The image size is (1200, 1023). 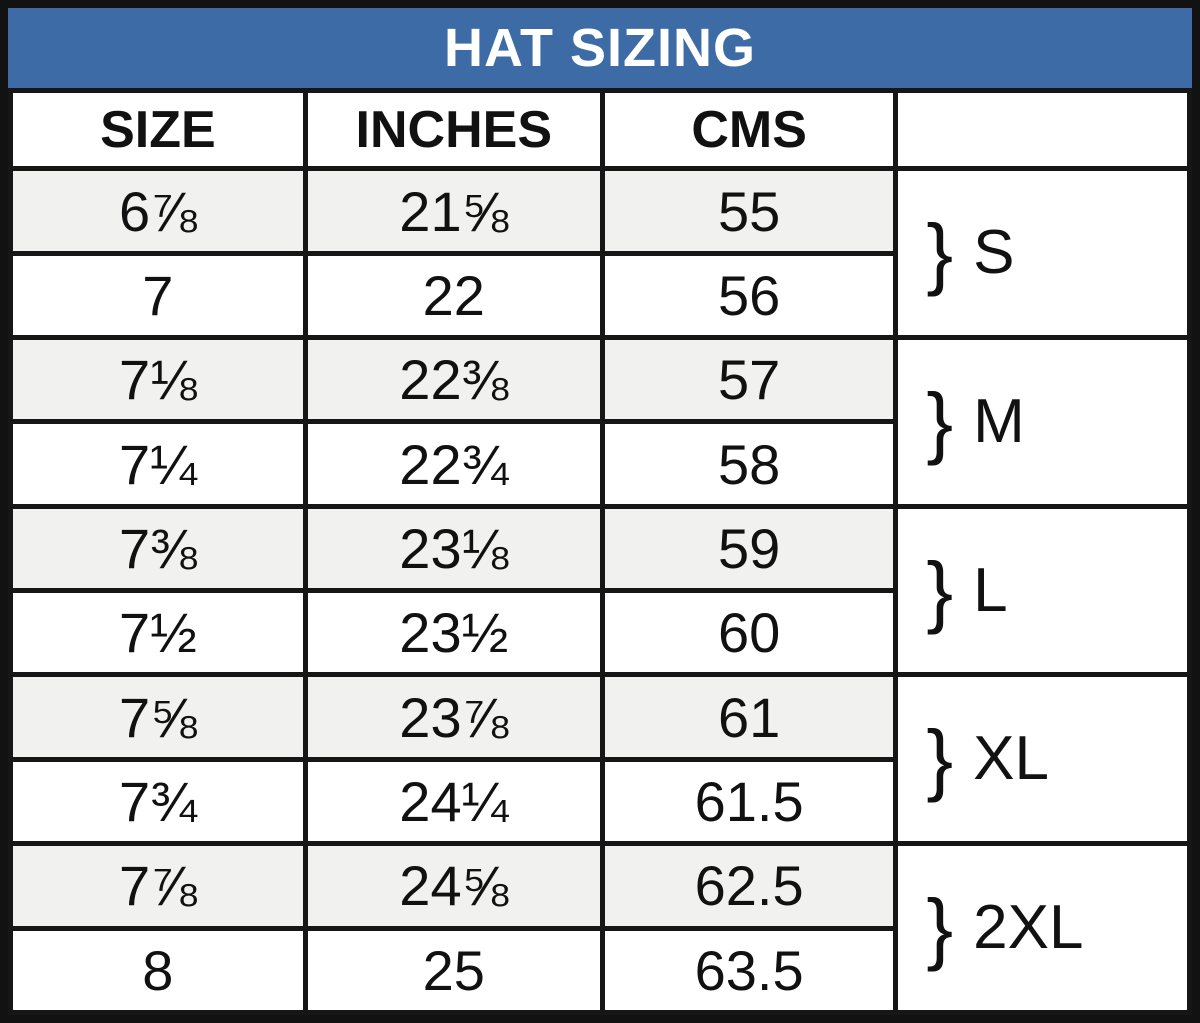 What do you see at coordinates (749, 633) in the screenshot?
I see `cms-cell: 60` at bounding box center [749, 633].